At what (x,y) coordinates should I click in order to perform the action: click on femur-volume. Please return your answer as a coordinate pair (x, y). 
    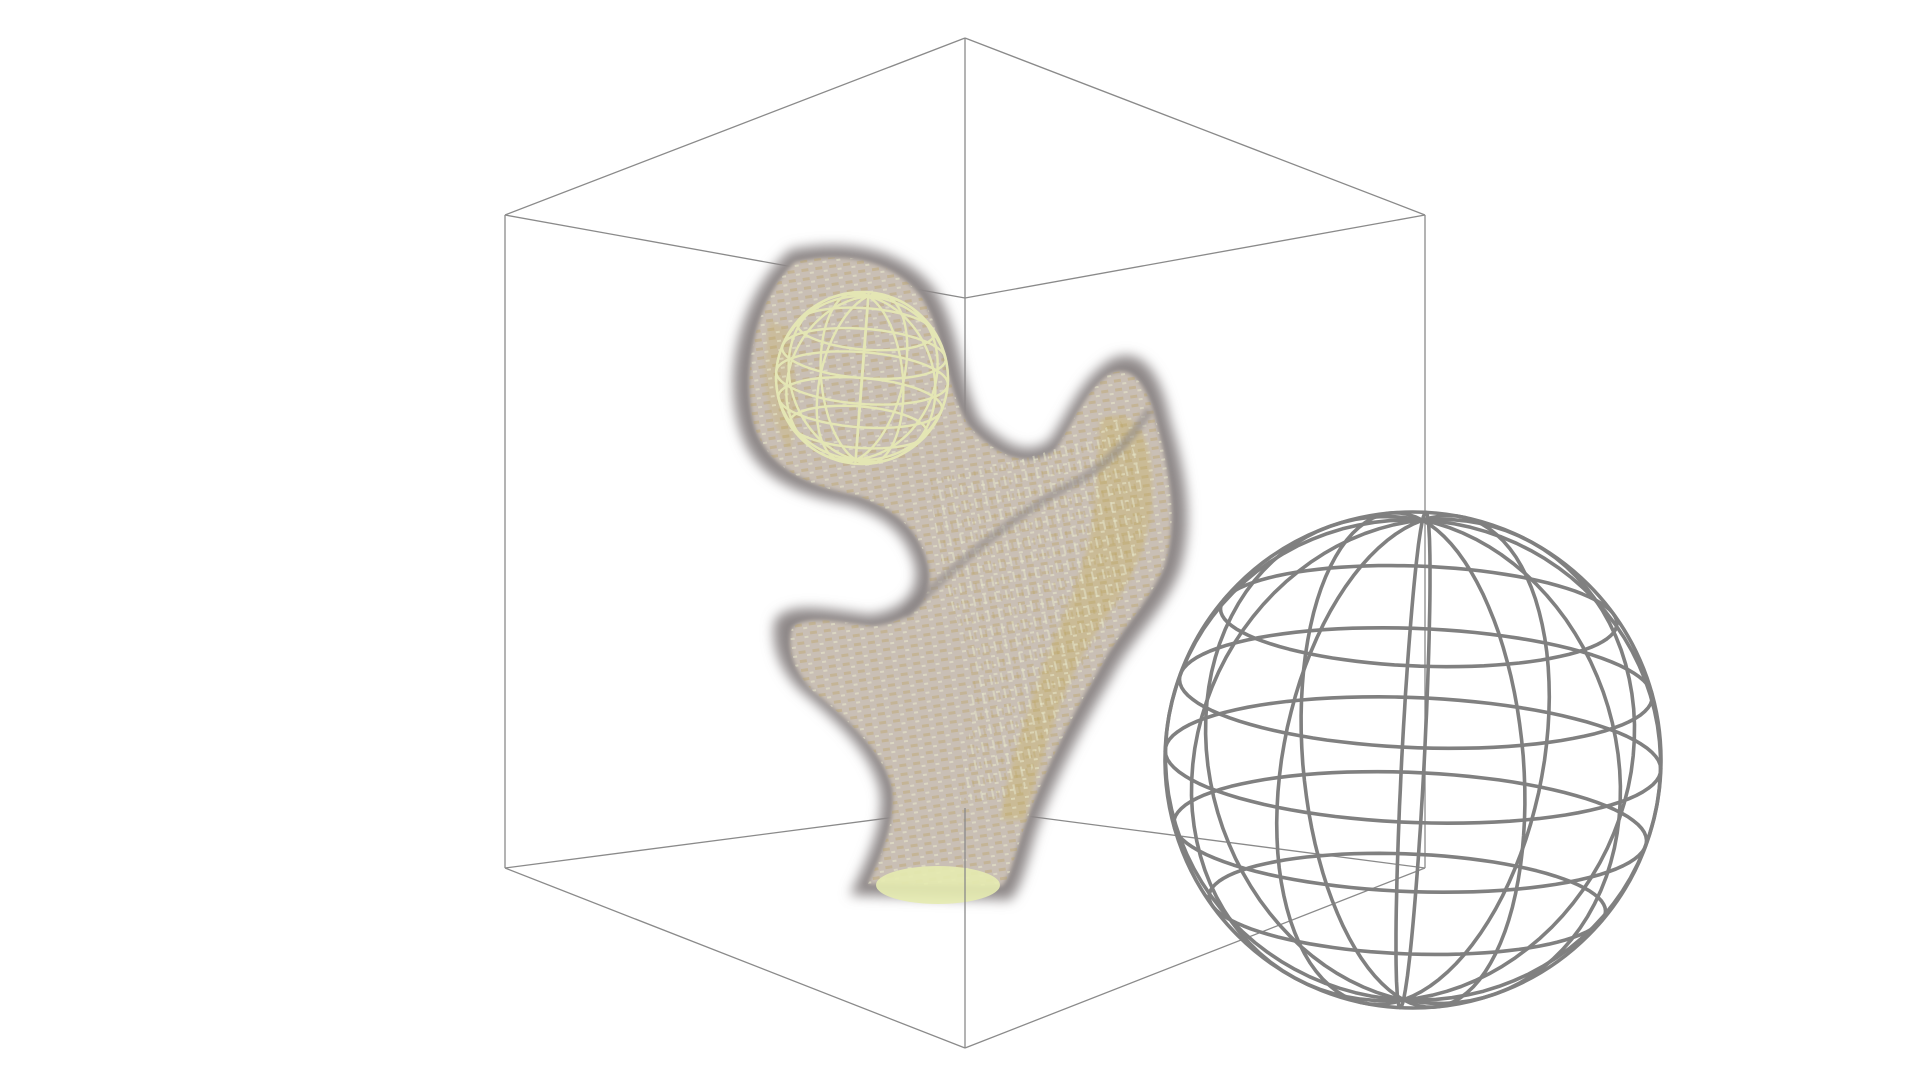
    Looking at the image, I should click on (960, 574).